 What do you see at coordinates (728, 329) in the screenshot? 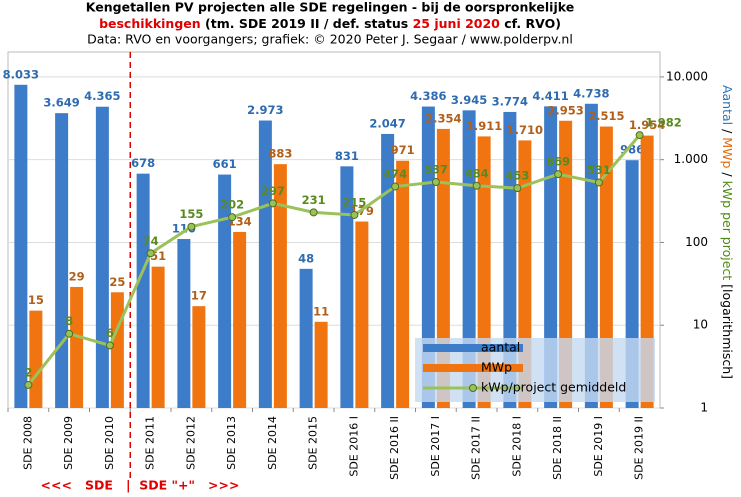
I see `y-label-part: [logarithmisch]` at bounding box center [728, 329].